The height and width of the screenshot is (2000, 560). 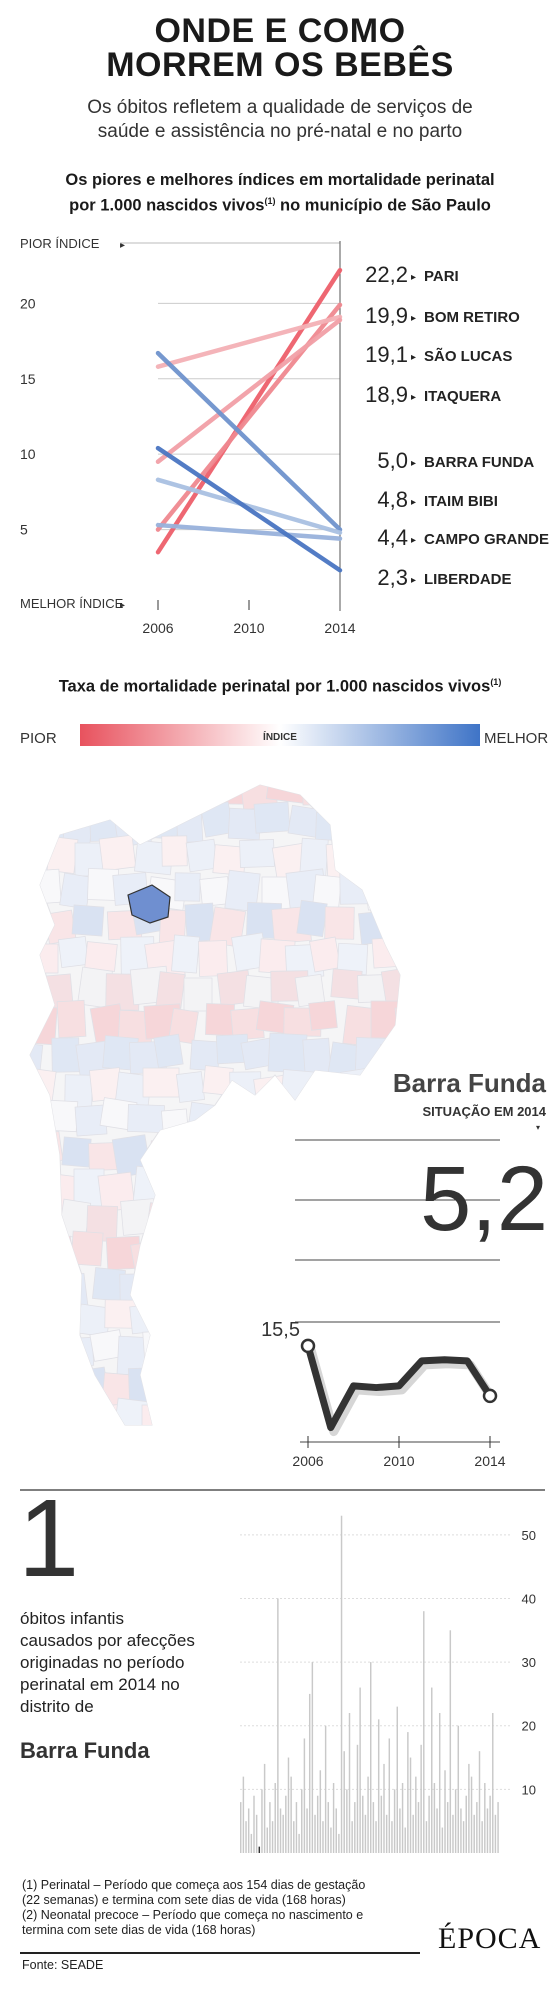 What do you see at coordinates (24, 530) in the screenshot?
I see `y-tick-label: 5` at bounding box center [24, 530].